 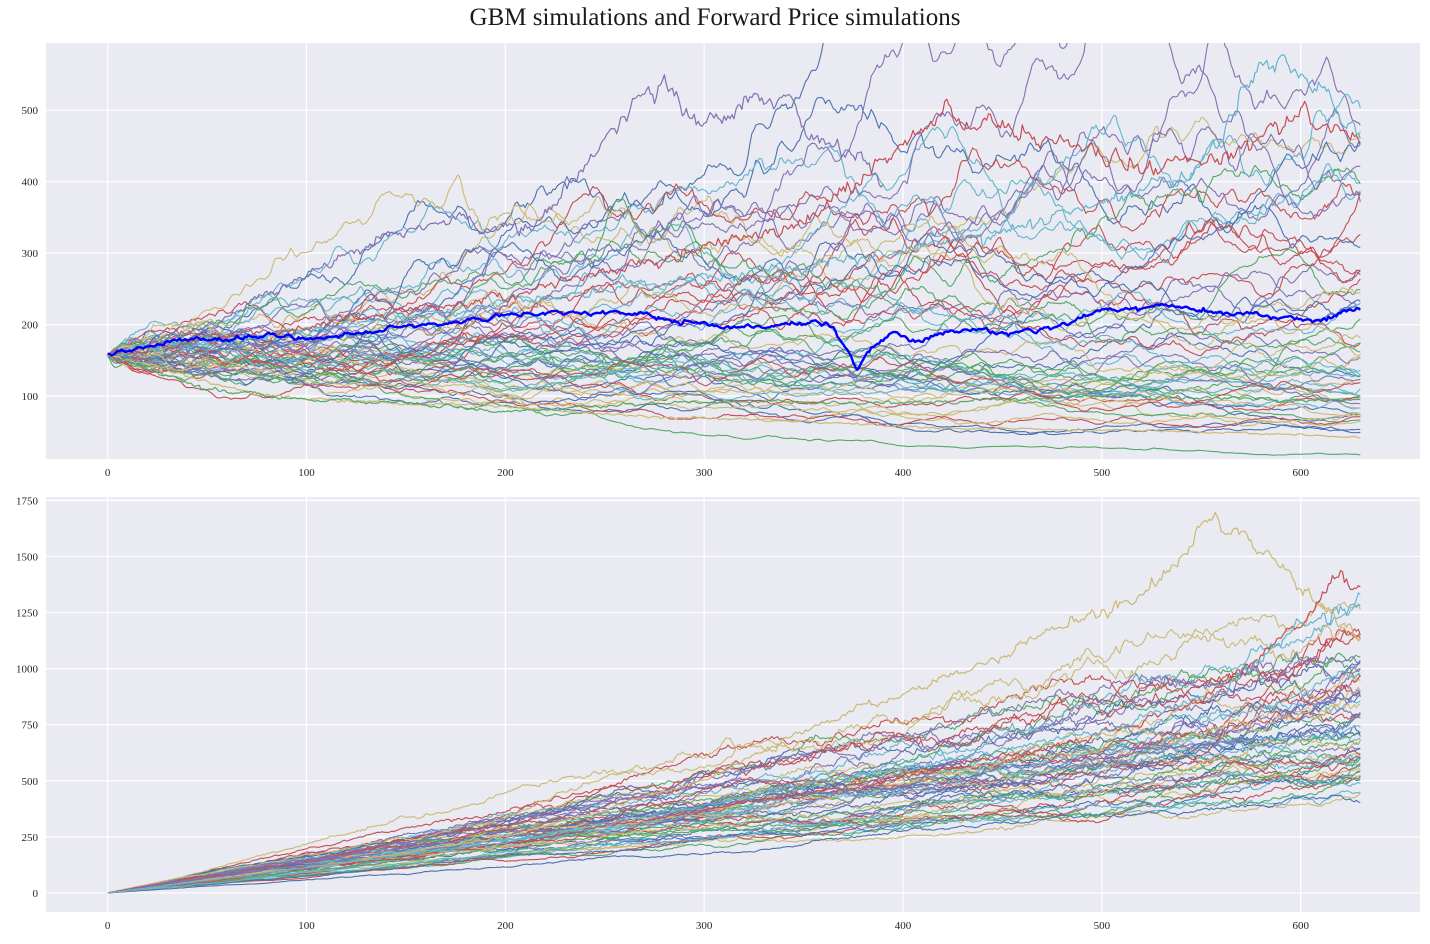 I want to click on y-tick-label: 300, so click(x=30, y=254).